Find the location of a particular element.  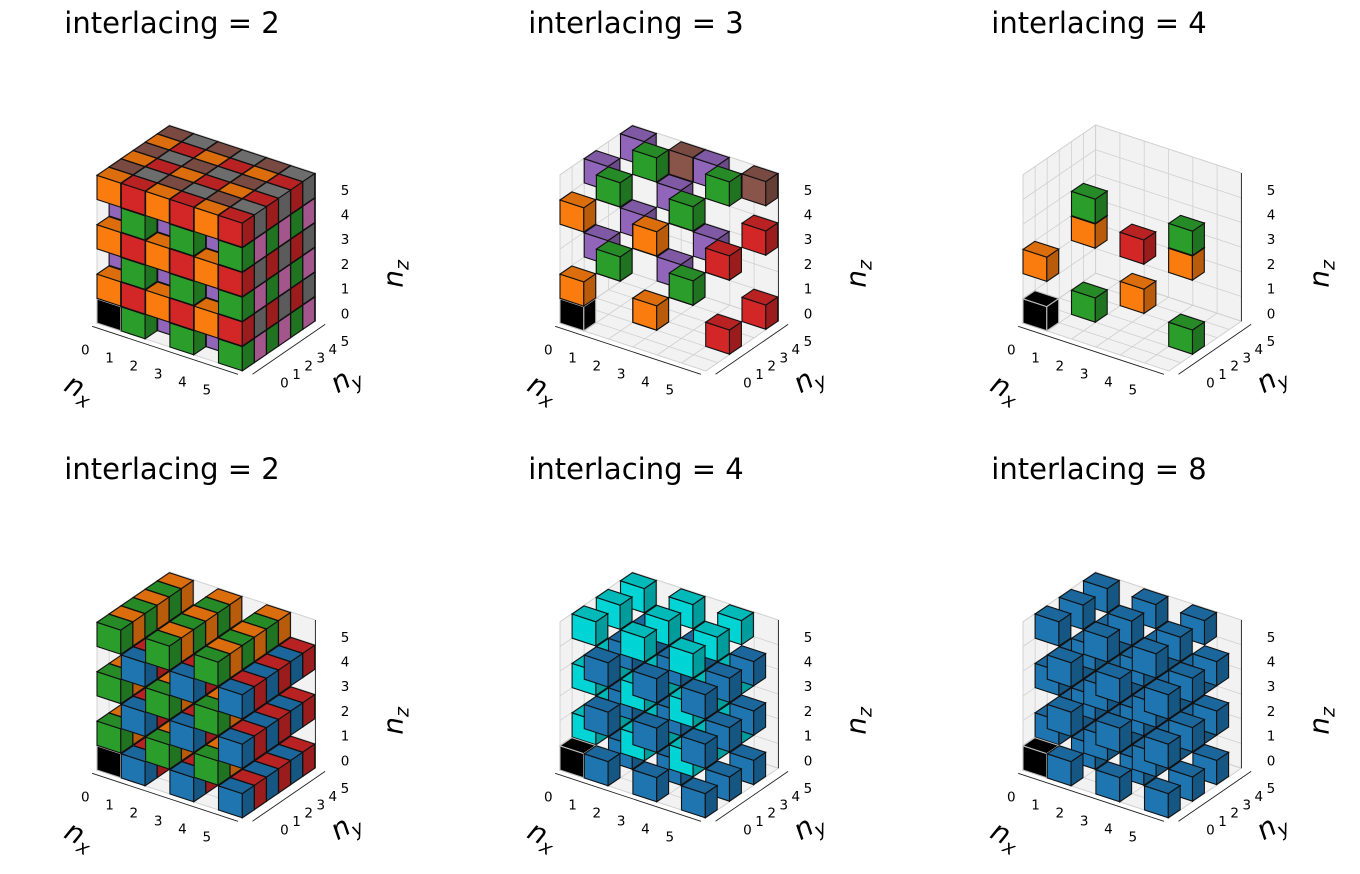

y-tick-label: 0 is located at coordinates (747, 383).